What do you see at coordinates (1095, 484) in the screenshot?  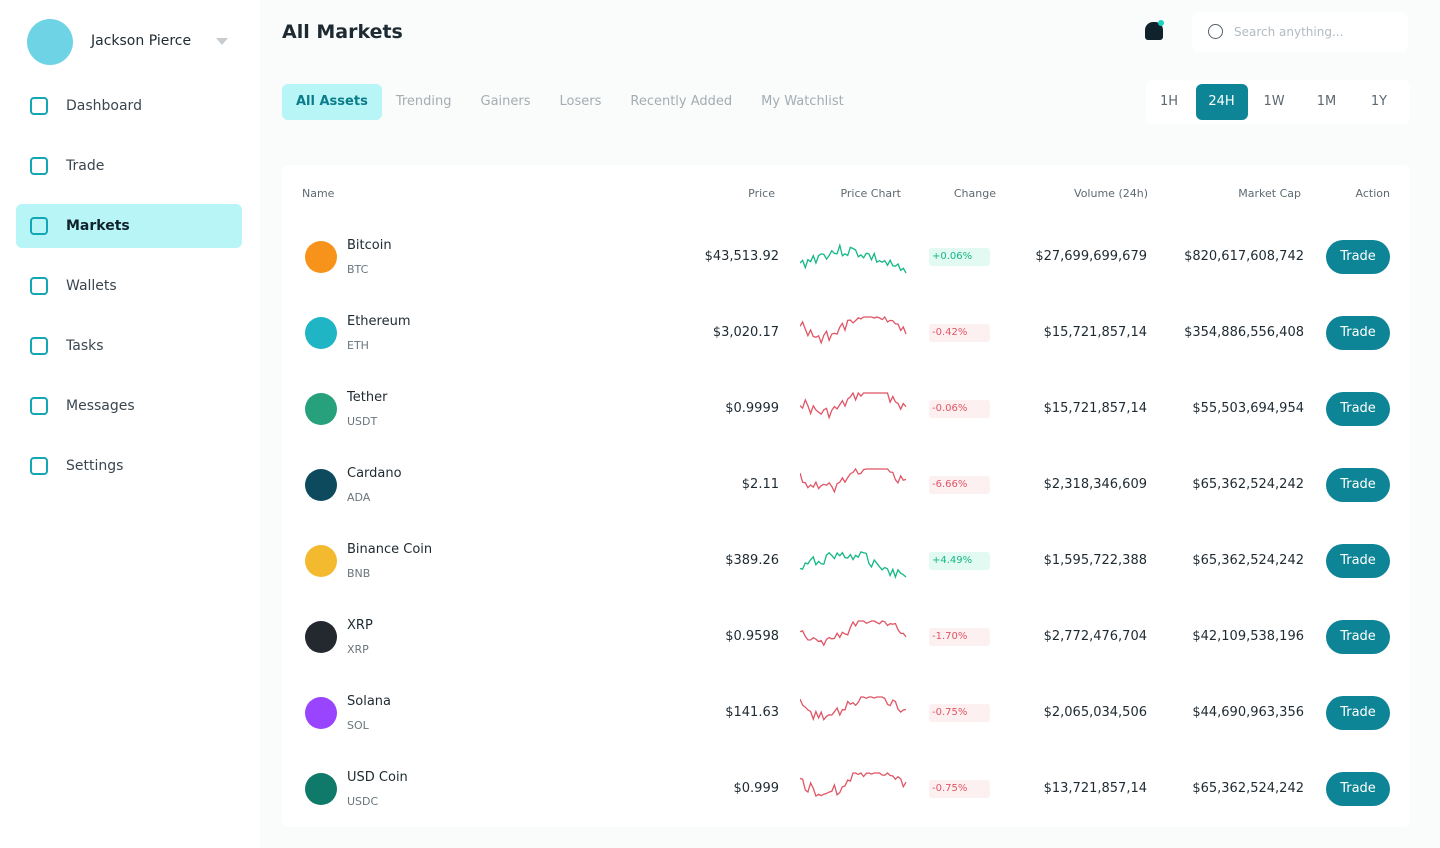 I see `volume: $2,318,346,609` at bounding box center [1095, 484].